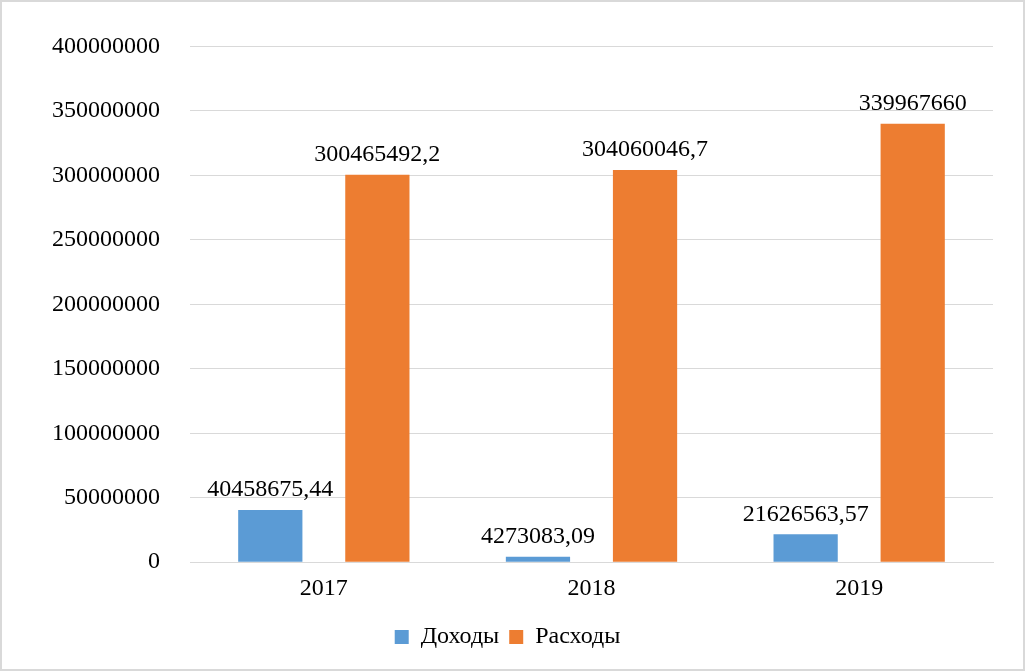 Image resolution: width=1025 pixels, height=671 pixels. Describe the element at coordinates (578, 635) in the screenshot. I see `legend-label: Расходы` at that location.